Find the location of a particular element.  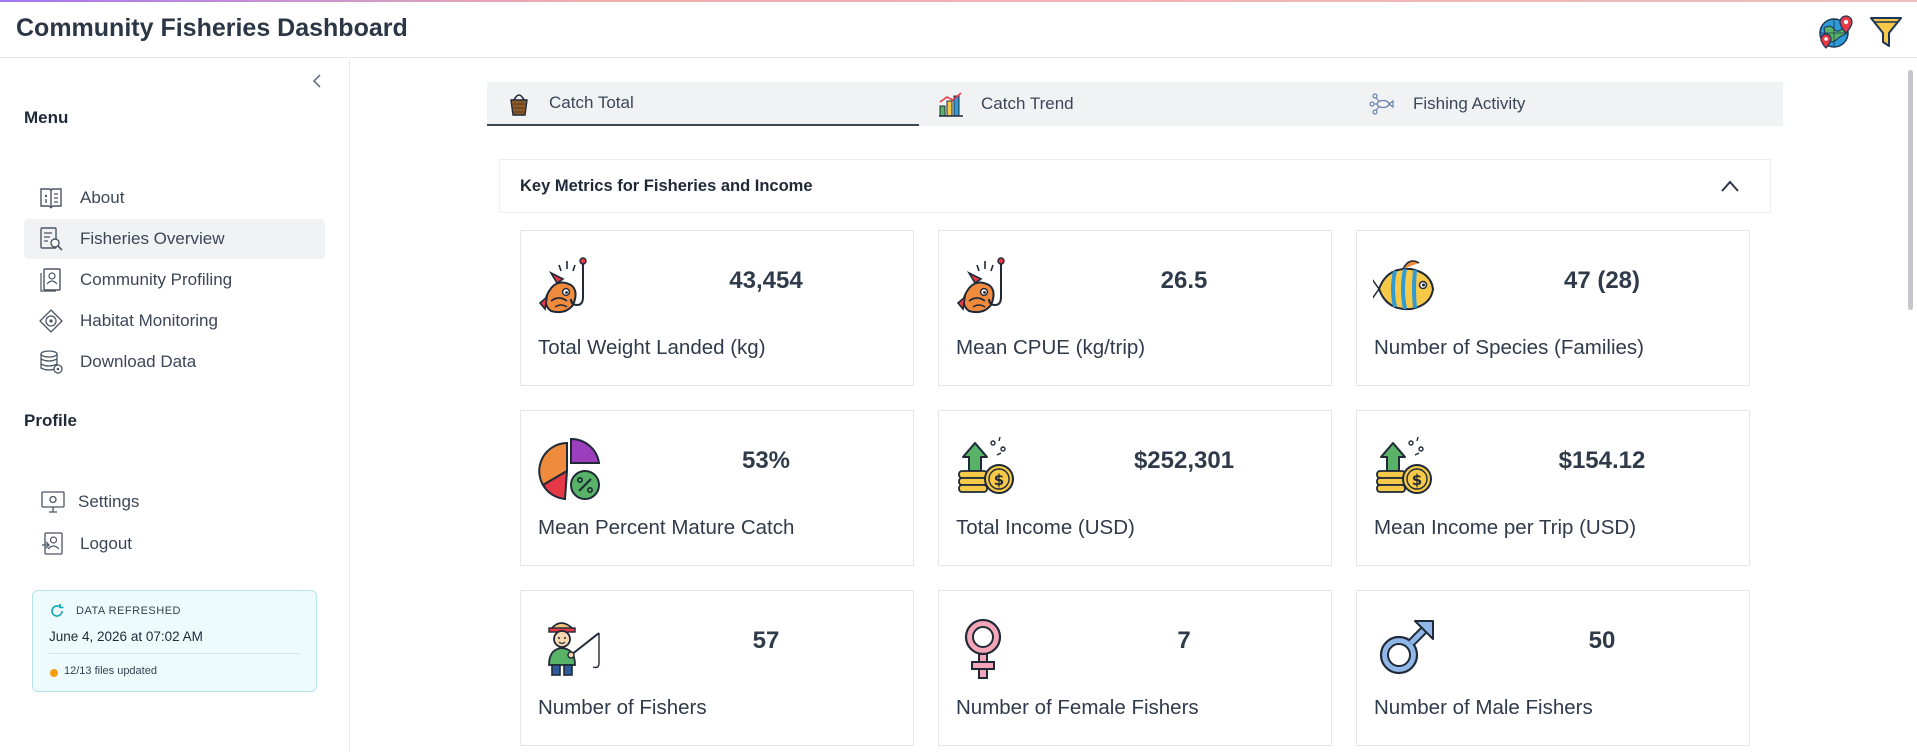

sidebar-item-about: About is located at coordinates (174, 198).